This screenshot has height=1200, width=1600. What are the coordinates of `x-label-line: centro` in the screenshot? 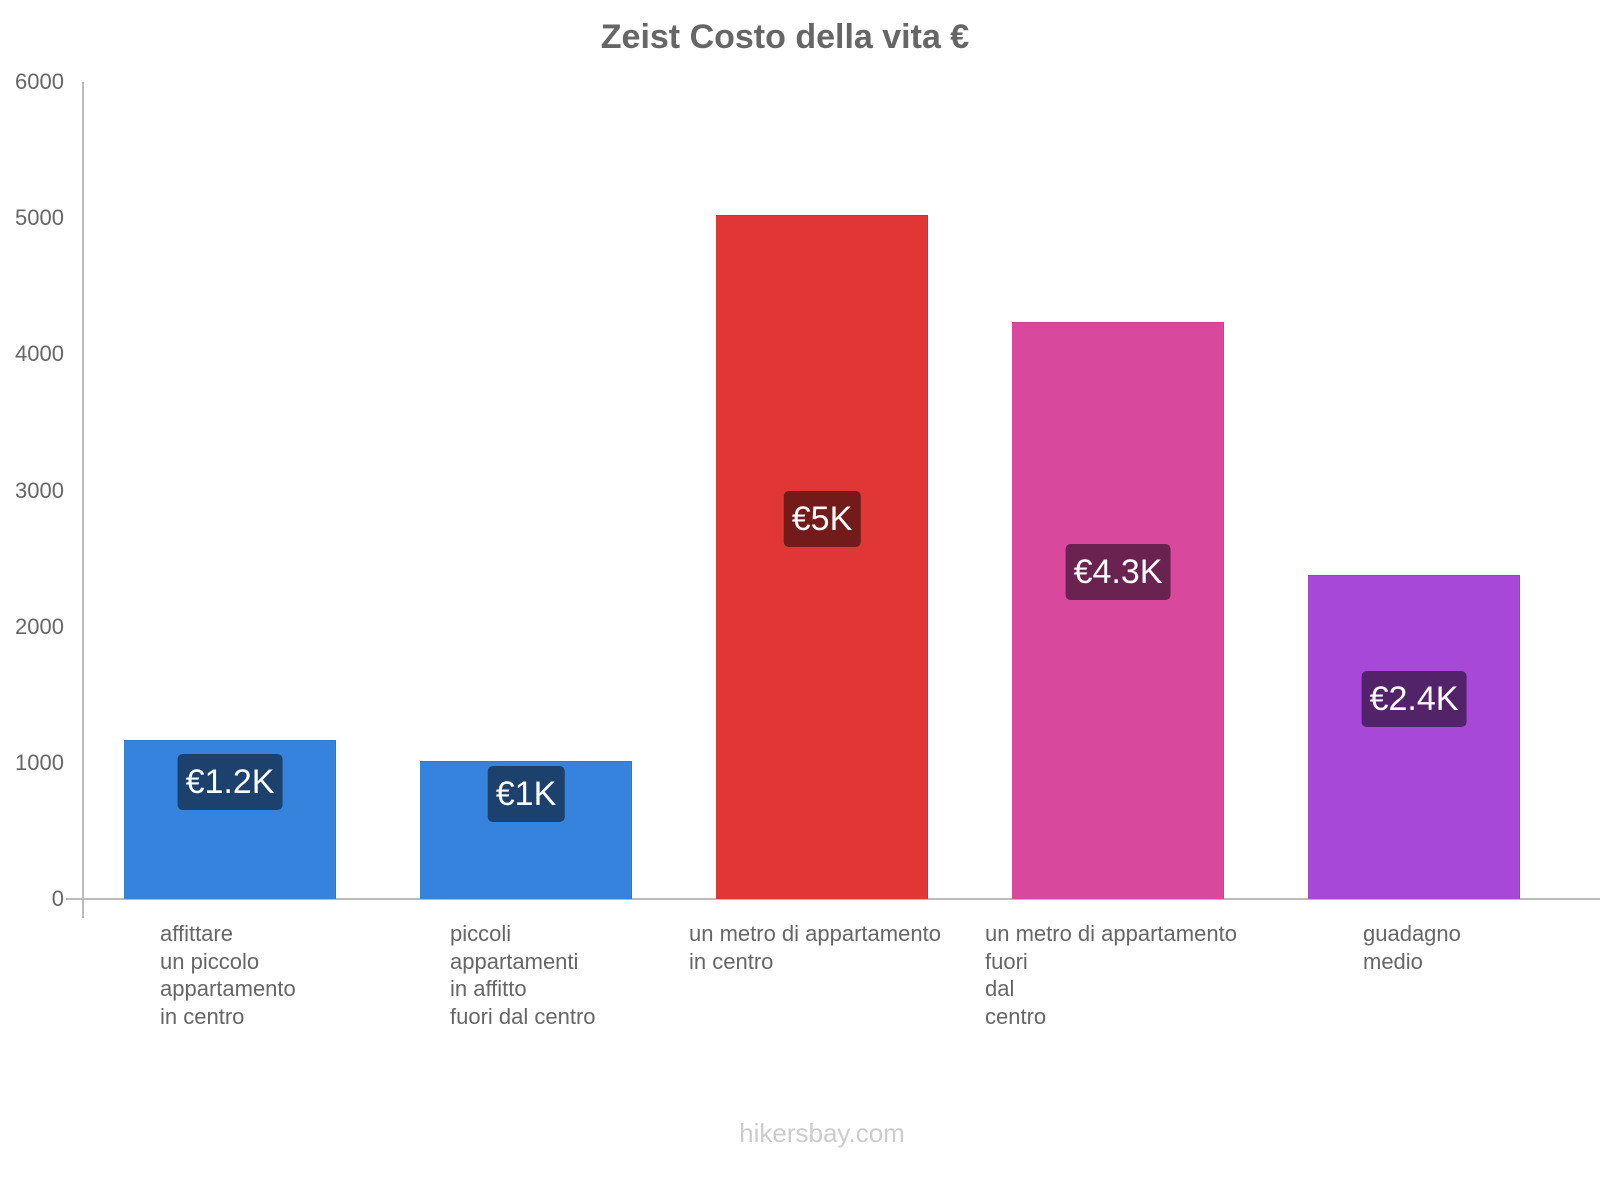 It's located at (1016, 1016).